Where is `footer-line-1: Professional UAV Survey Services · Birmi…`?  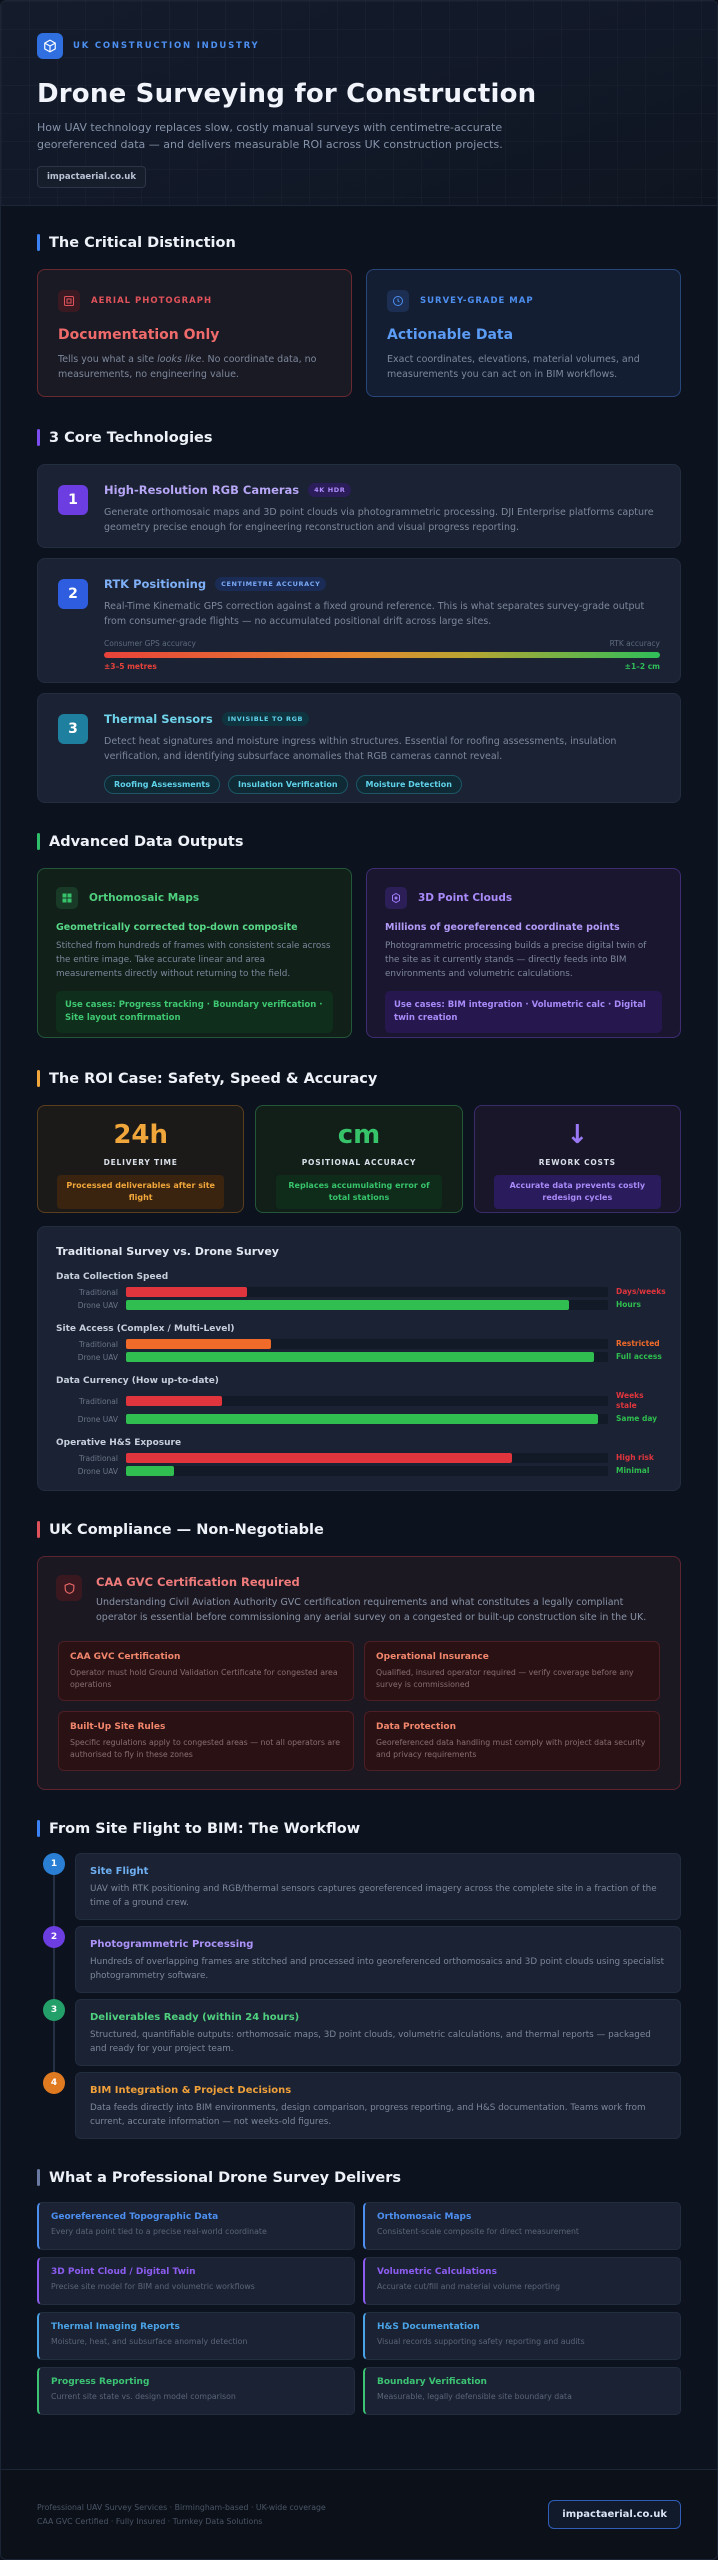 footer-line-1: Professional UAV Survey Services · Birmi… is located at coordinates (181, 2507).